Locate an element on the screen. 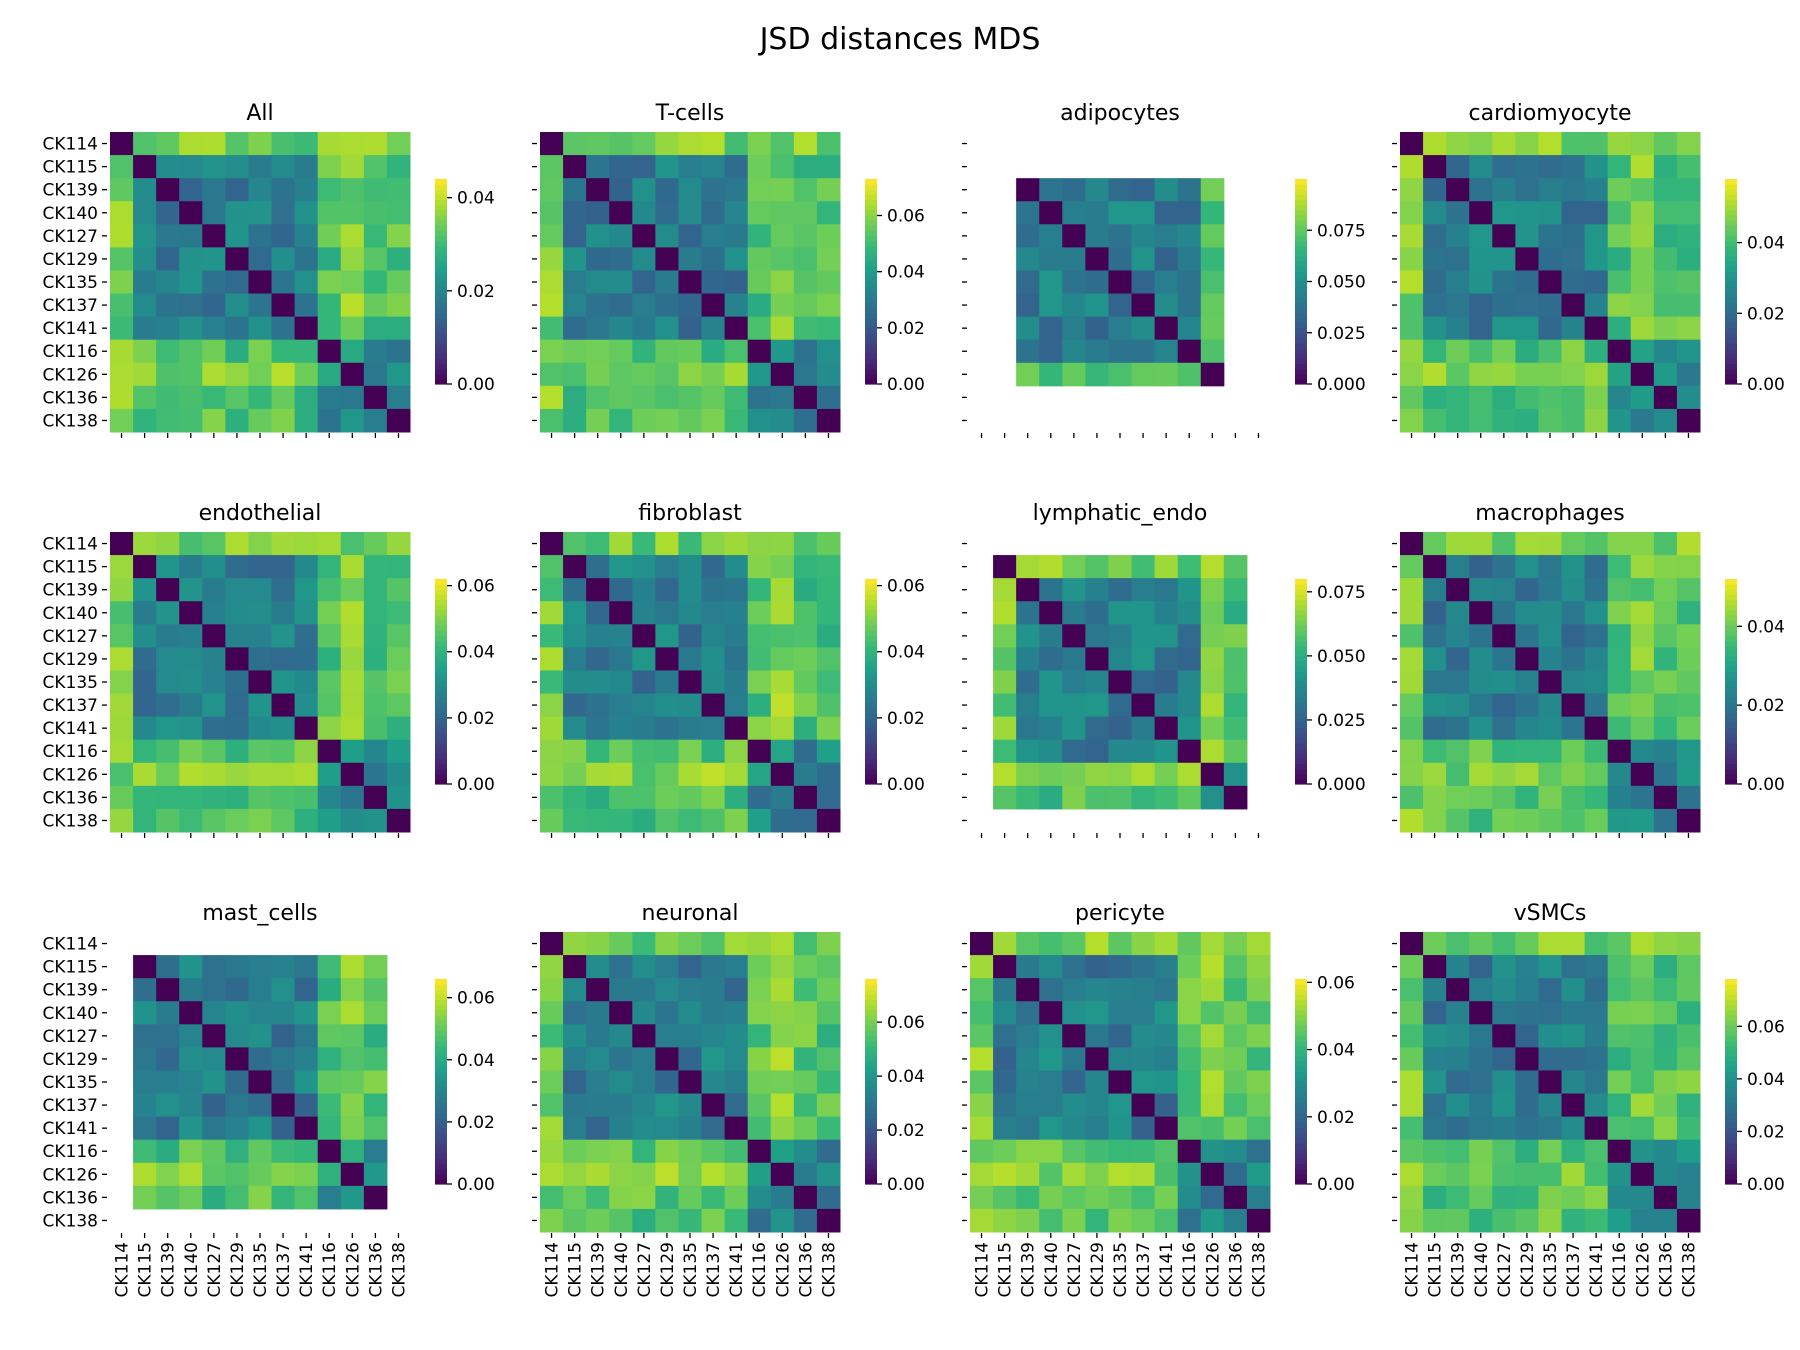  x-tick-label: CK115 is located at coordinates (146, 1269).